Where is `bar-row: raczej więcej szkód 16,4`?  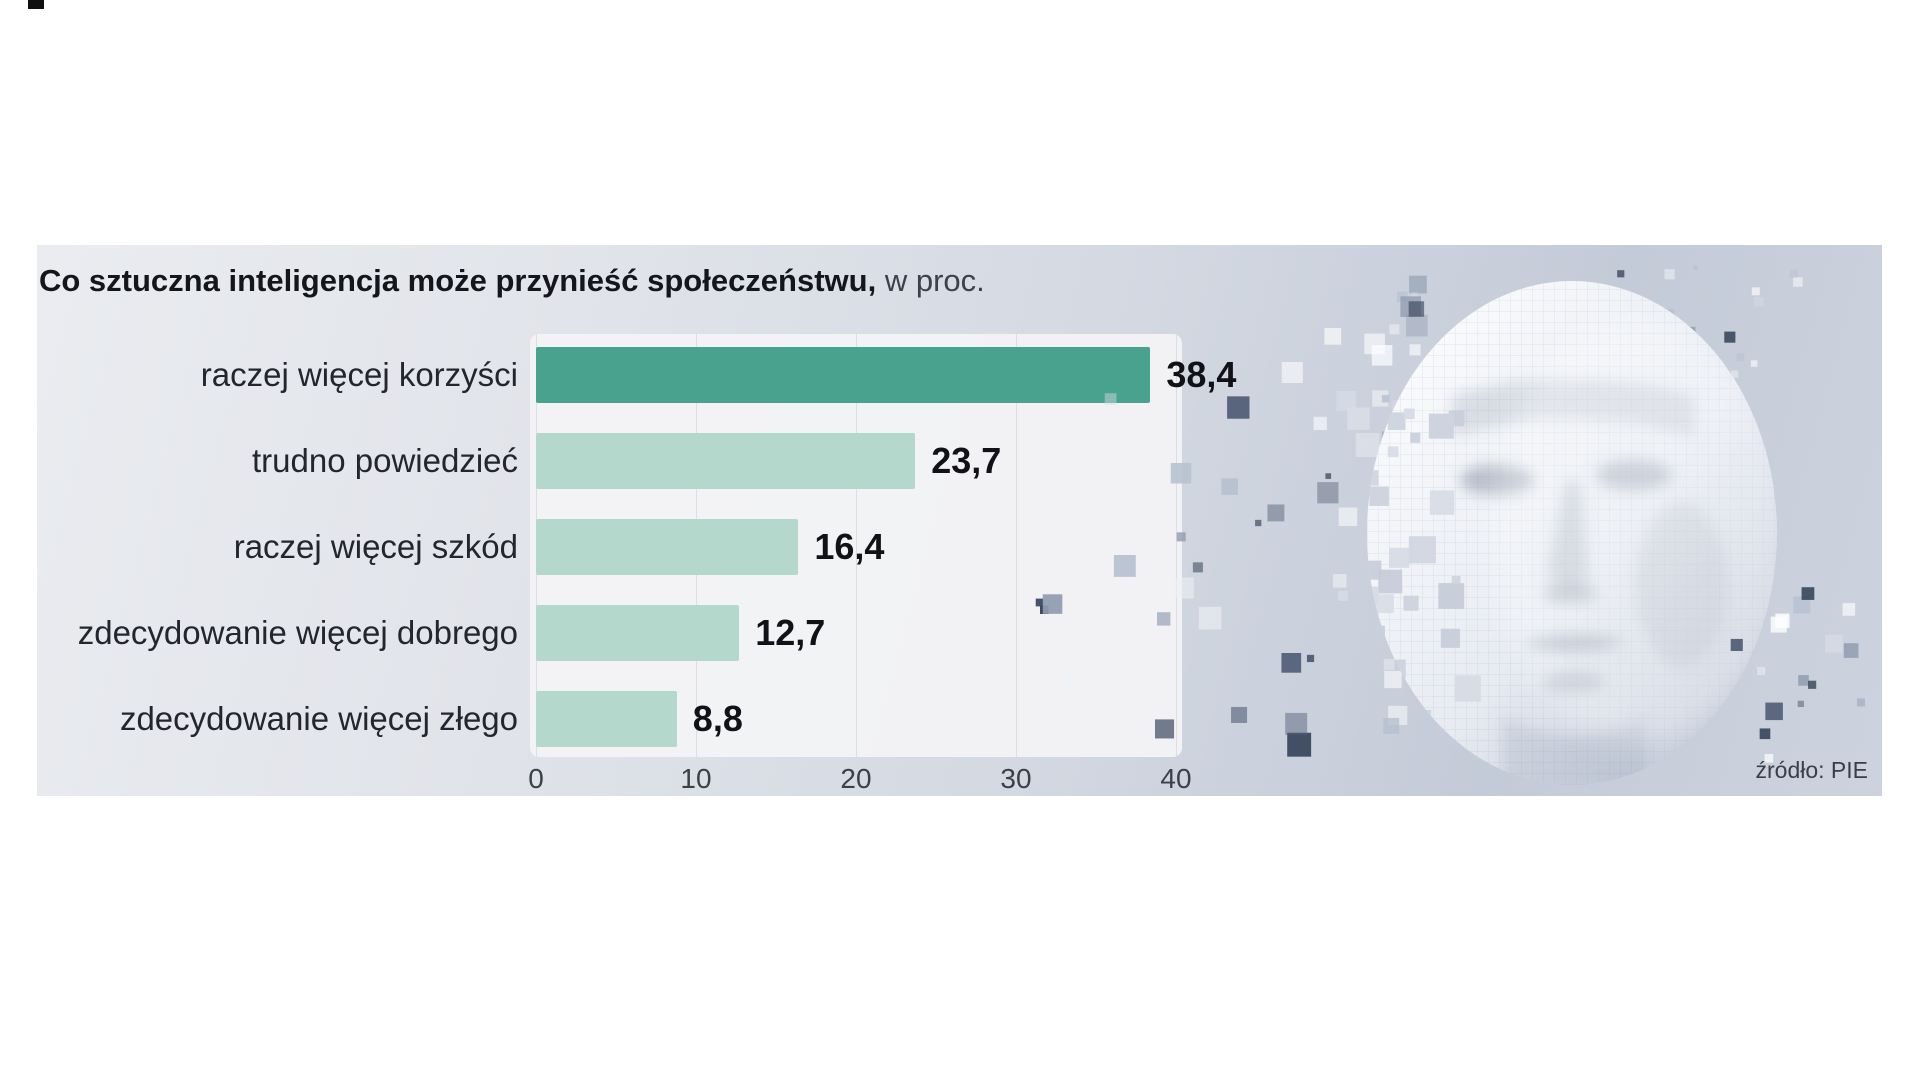
bar-row: raczej więcej szkód 16,4 is located at coordinates (609, 547).